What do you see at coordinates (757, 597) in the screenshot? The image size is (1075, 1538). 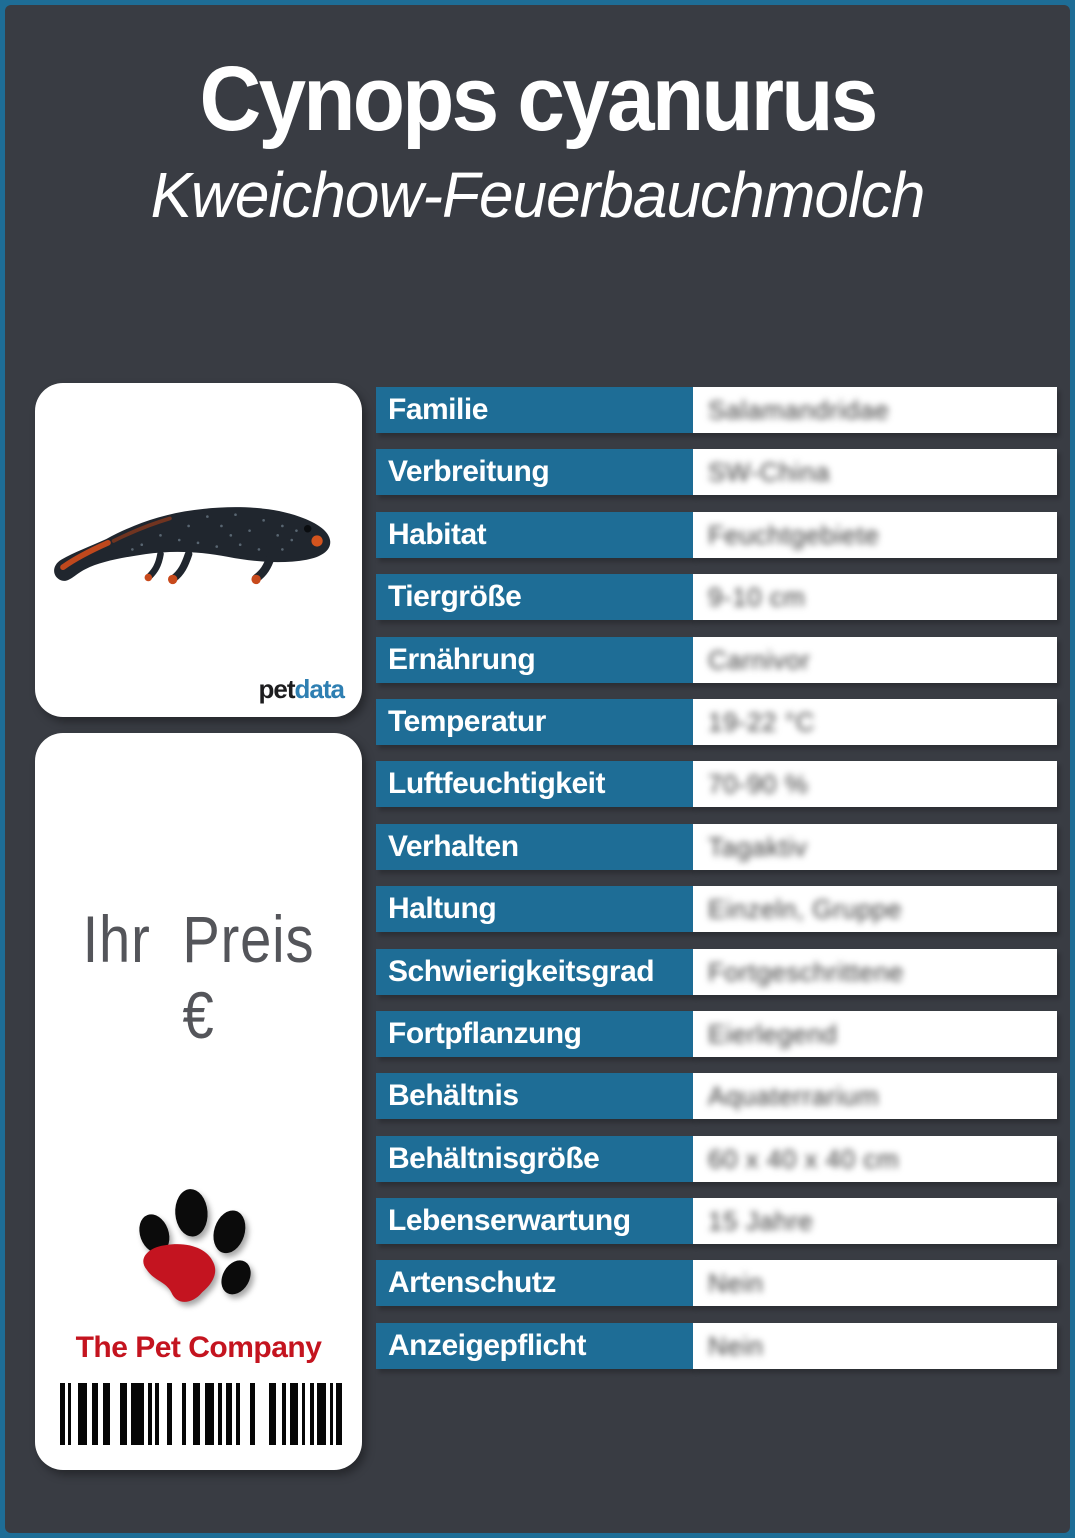 I see `row-value: 9-10 cm` at bounding box center [757, 597].